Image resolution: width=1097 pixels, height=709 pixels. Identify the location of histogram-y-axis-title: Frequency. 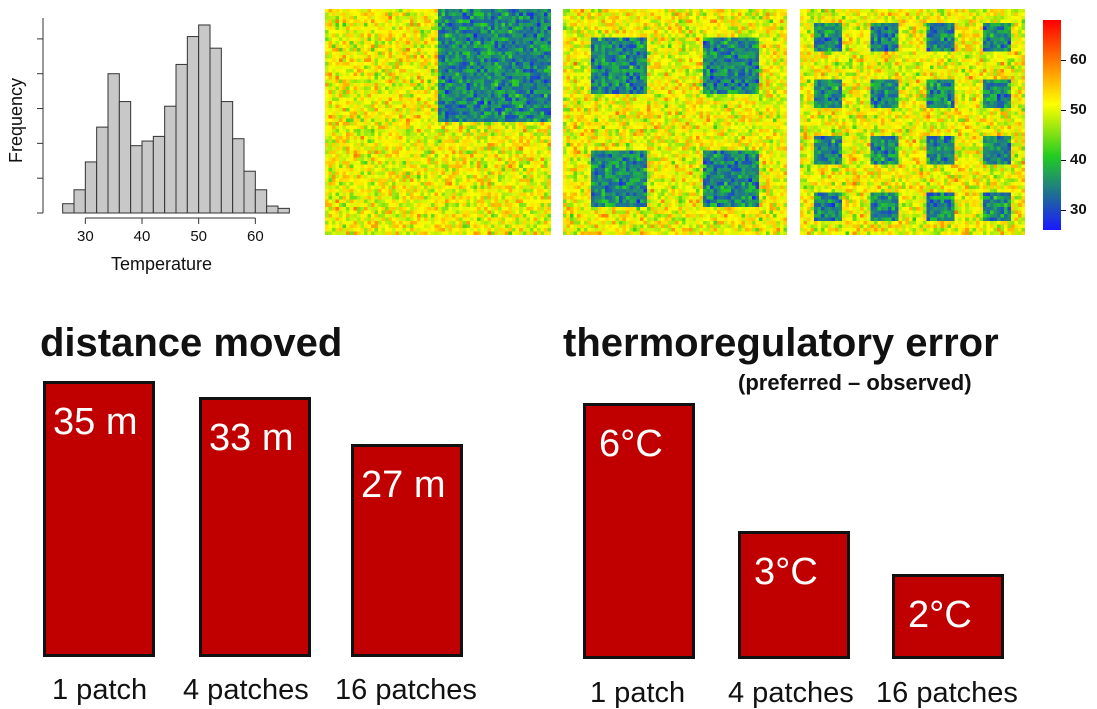
(16, 120).